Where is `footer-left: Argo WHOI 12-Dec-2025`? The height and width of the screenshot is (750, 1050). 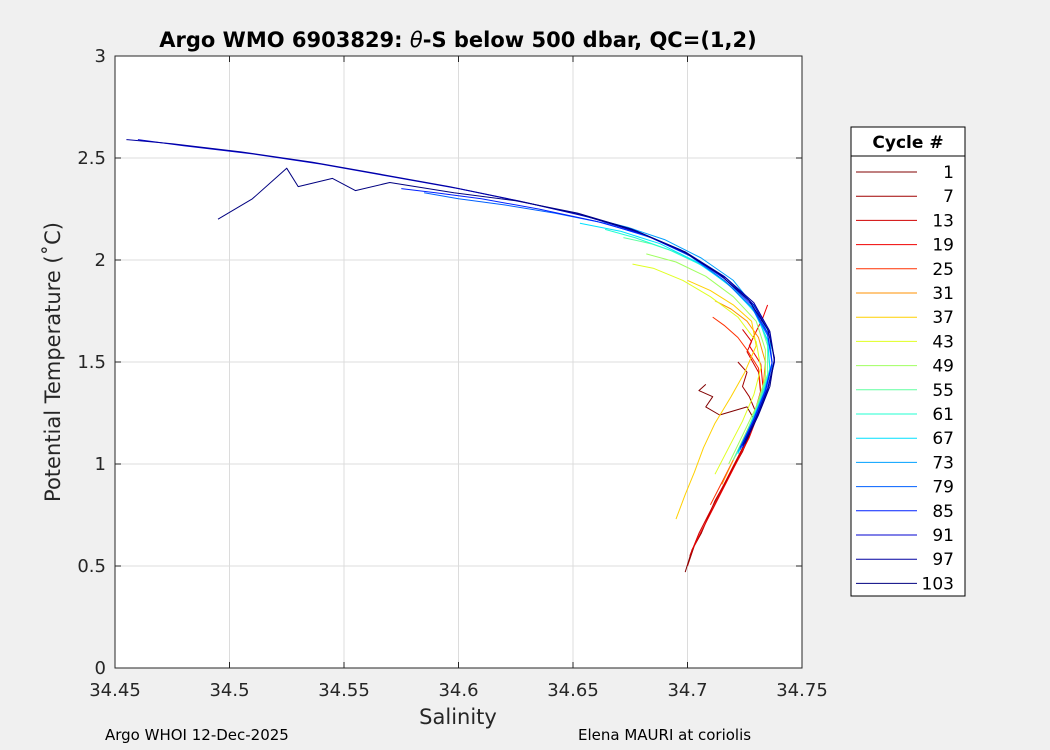
footer-left: Argo WHOI 12-Dec-2025 is located at coordinates (197, 735).